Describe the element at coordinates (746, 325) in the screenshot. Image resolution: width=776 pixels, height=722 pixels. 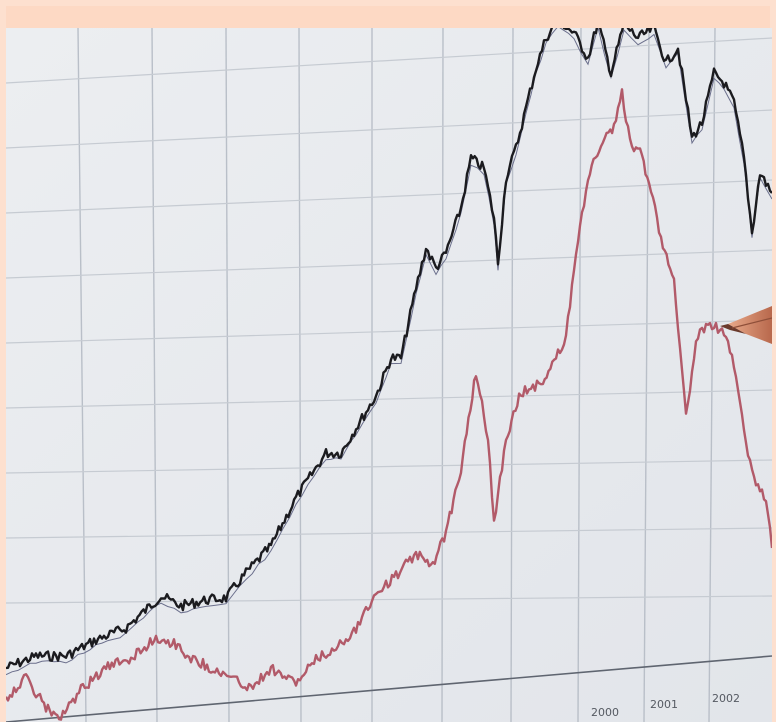
I see `pen-pointer` at that location.